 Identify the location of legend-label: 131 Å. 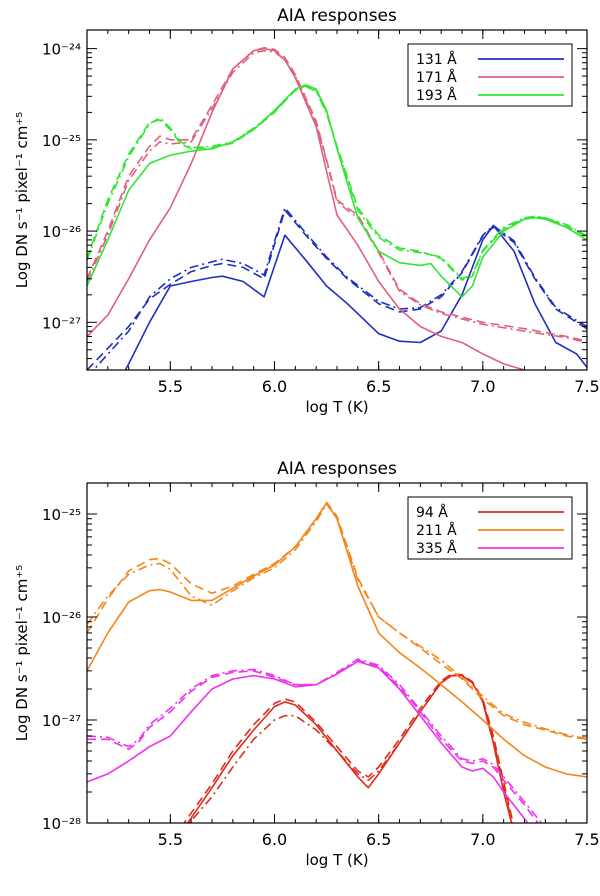
(436, 59).